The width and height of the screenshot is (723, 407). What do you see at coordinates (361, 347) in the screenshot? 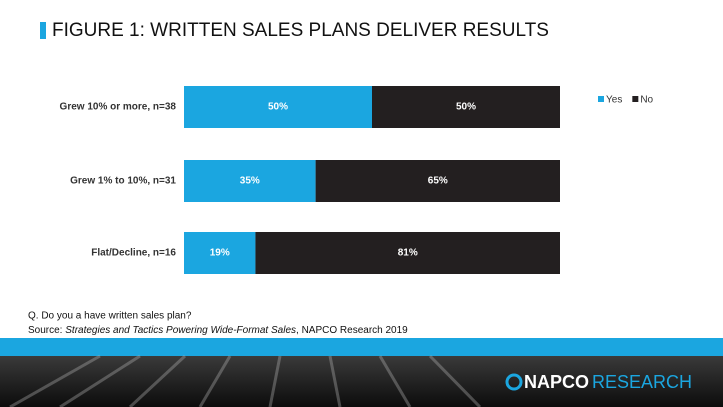
I see `footer-stripe` at bounding box center [361, 347].